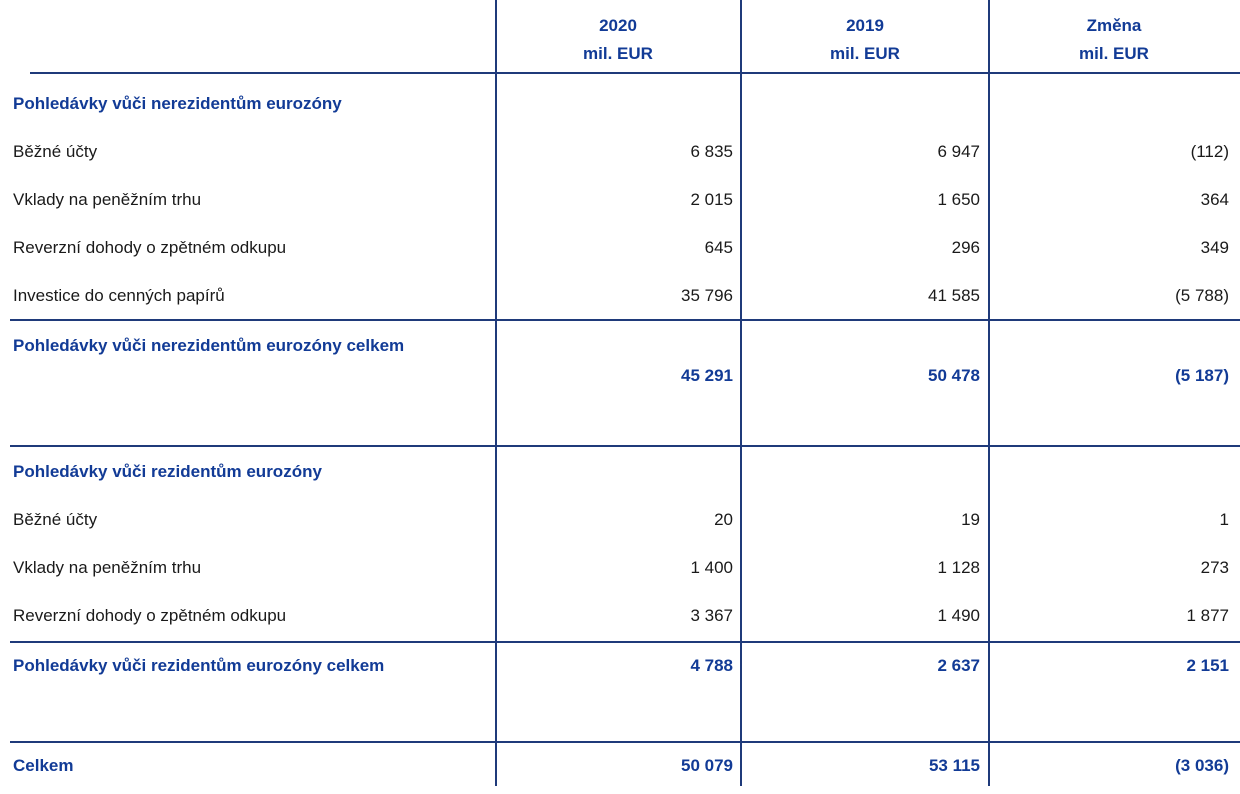 The height and width of the screenshot is (794, 1240). I want to click on grand-total-label: Celkem, so click(43, 765).